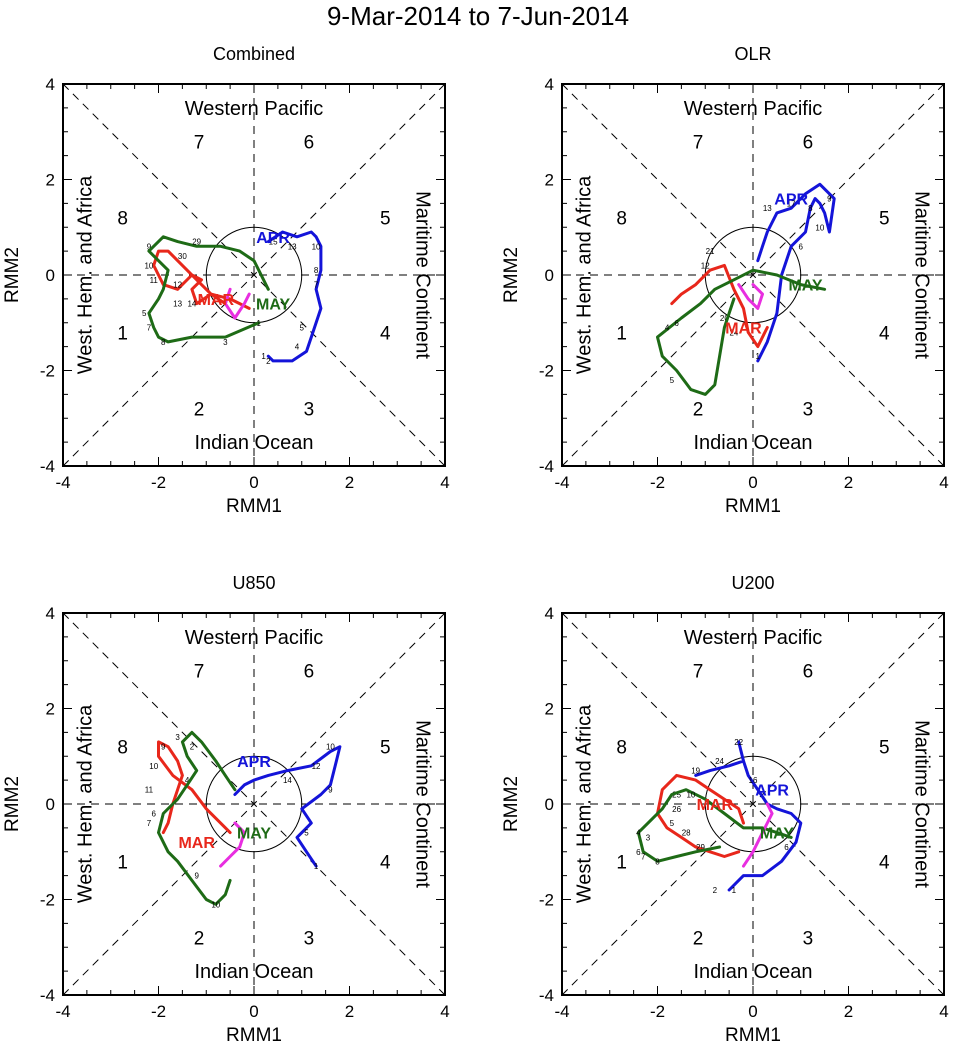  Describe the element at coordinates (253, 583) in the screenshot. I see `panel-title: U850` at that location.